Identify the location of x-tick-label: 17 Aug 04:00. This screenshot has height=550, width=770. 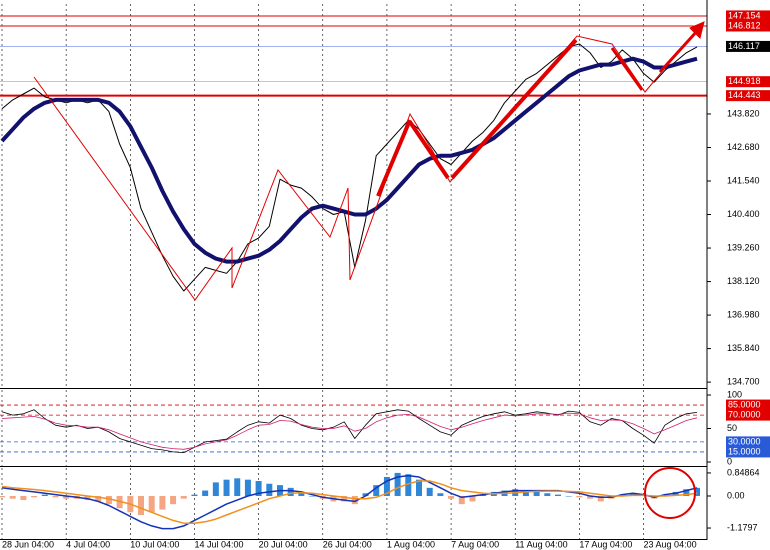
(605, 544).